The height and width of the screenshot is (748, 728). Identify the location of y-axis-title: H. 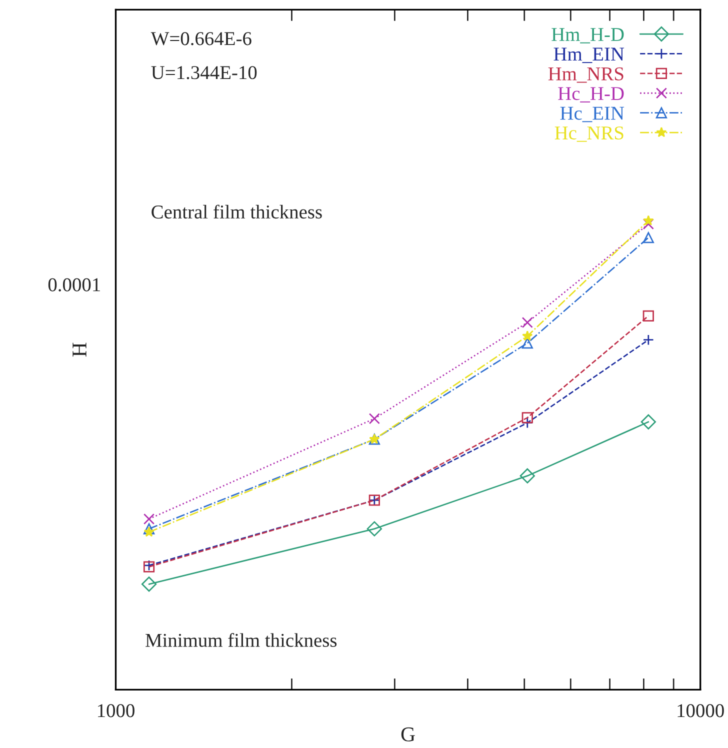
(79, 349).